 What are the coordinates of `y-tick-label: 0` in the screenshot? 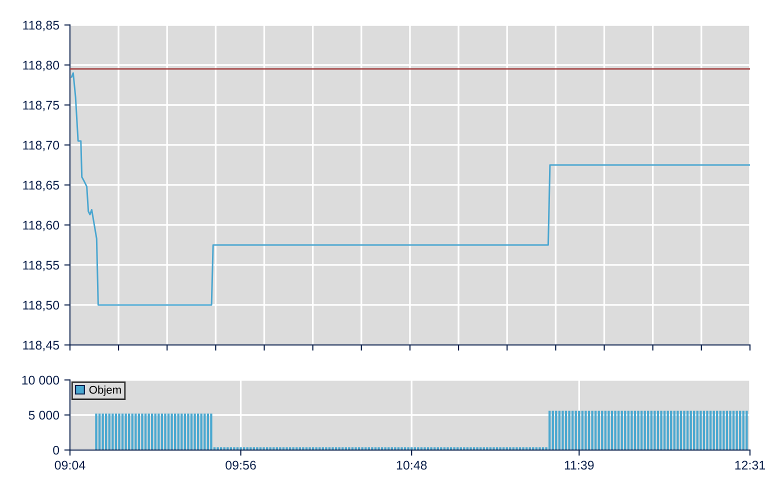 It's located at (56, 450).